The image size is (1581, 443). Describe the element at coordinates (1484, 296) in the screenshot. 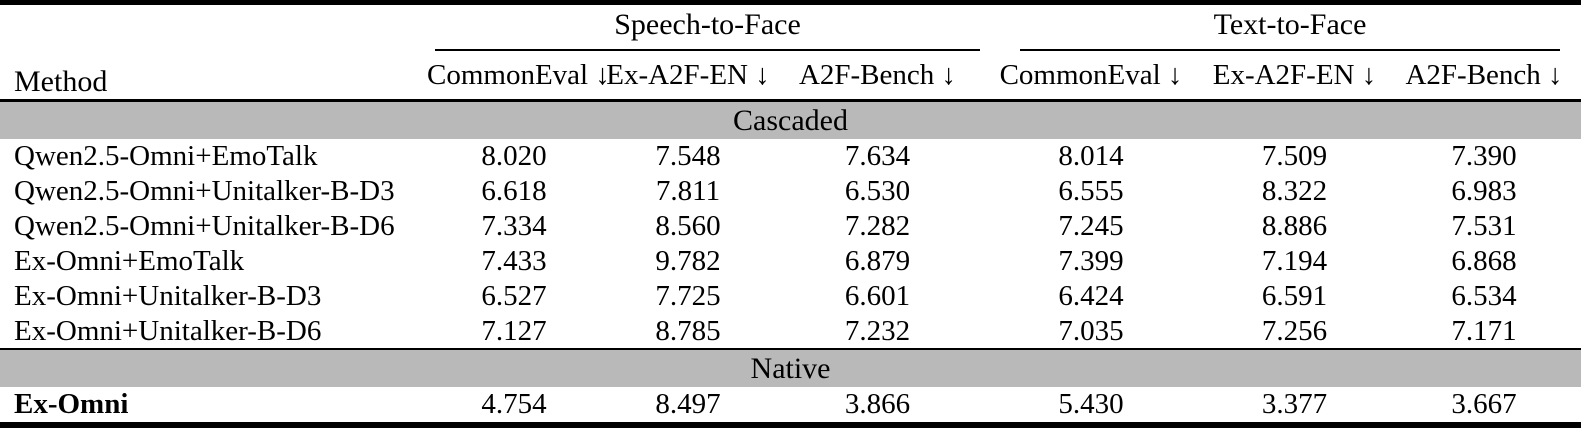

I see `value-cell: 6.534` at that location.